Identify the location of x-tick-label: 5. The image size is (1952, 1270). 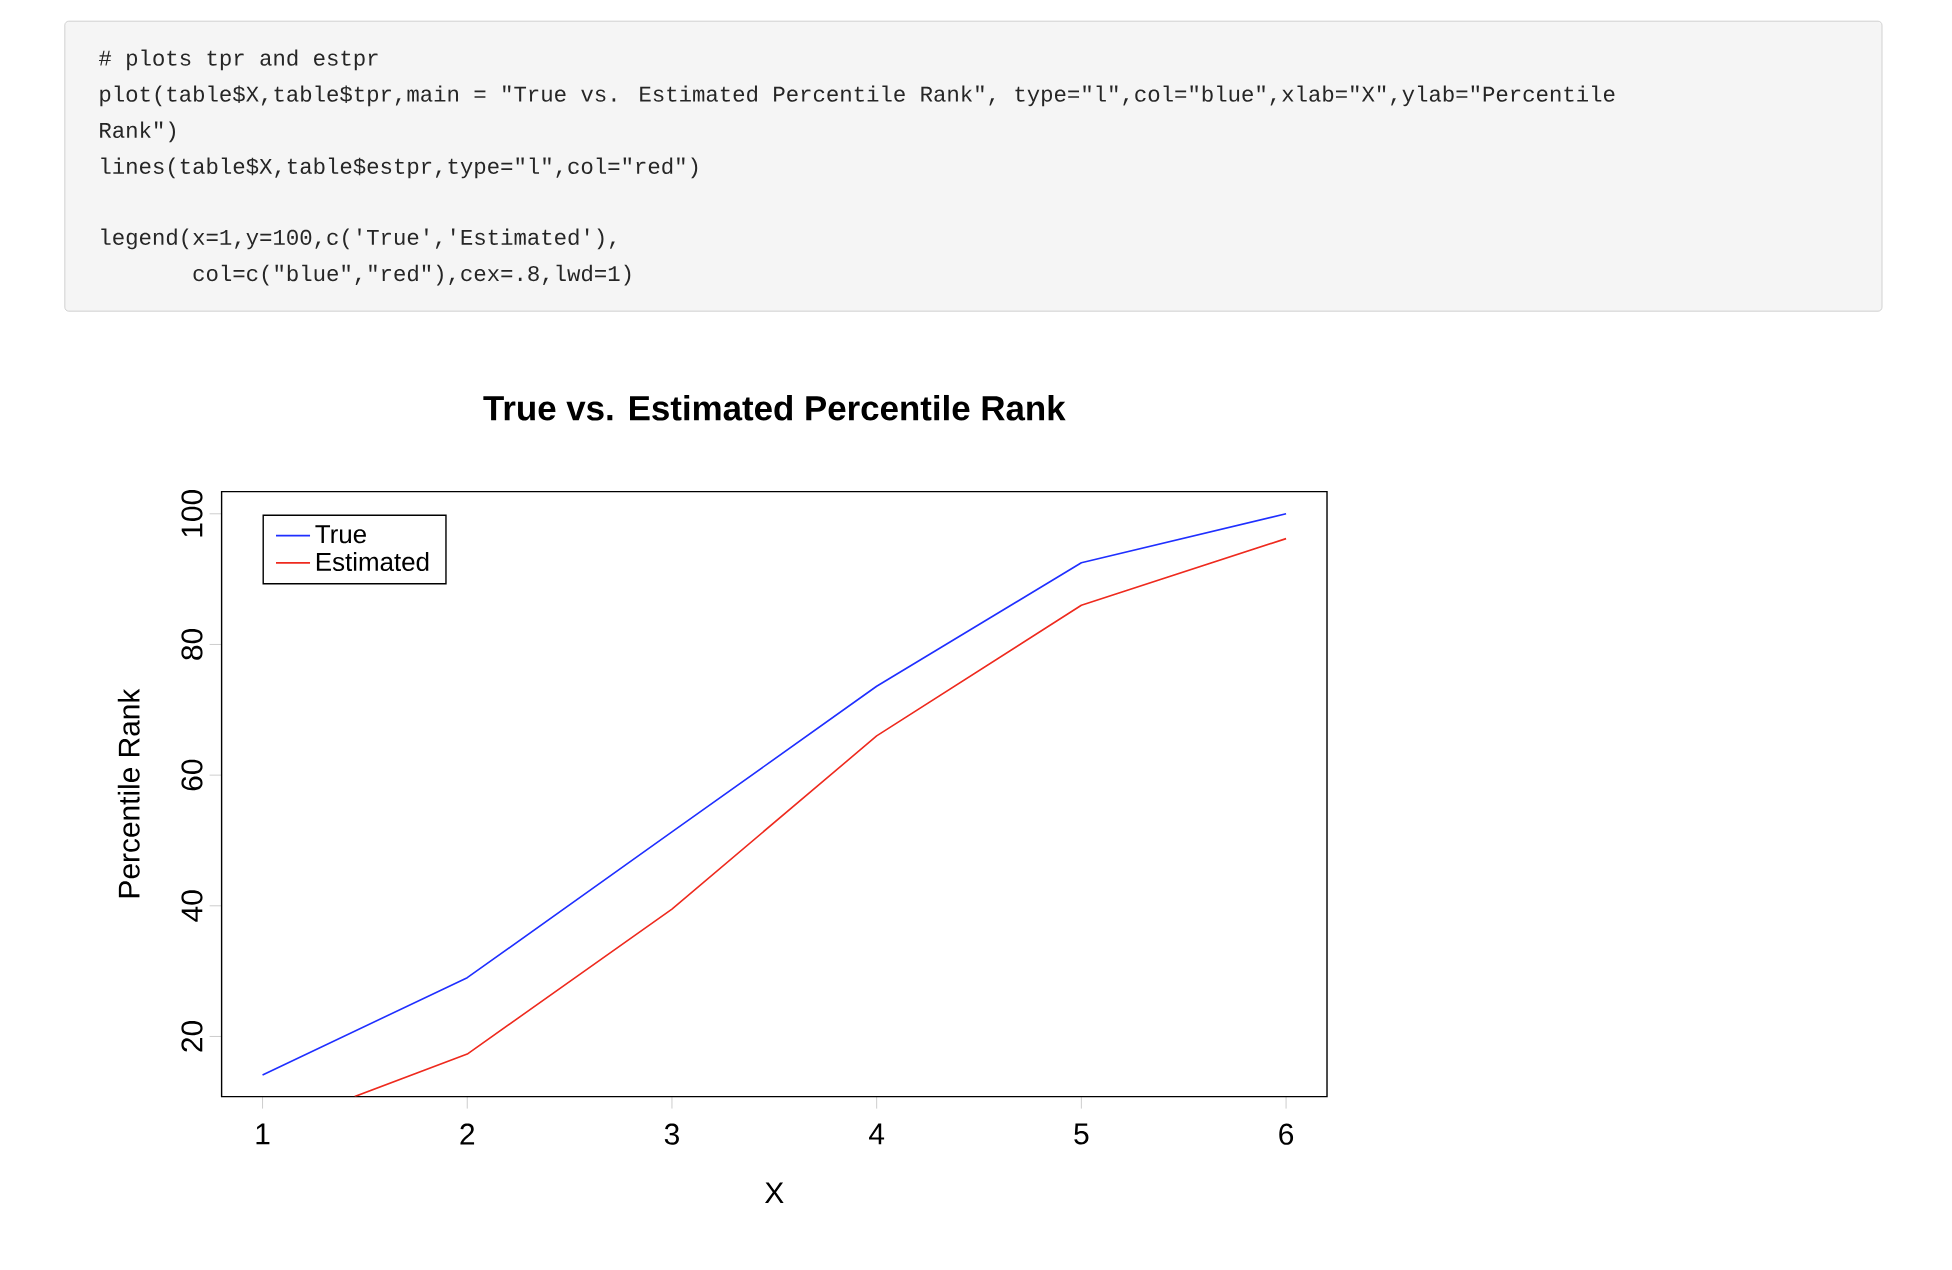
(1081, 1134).